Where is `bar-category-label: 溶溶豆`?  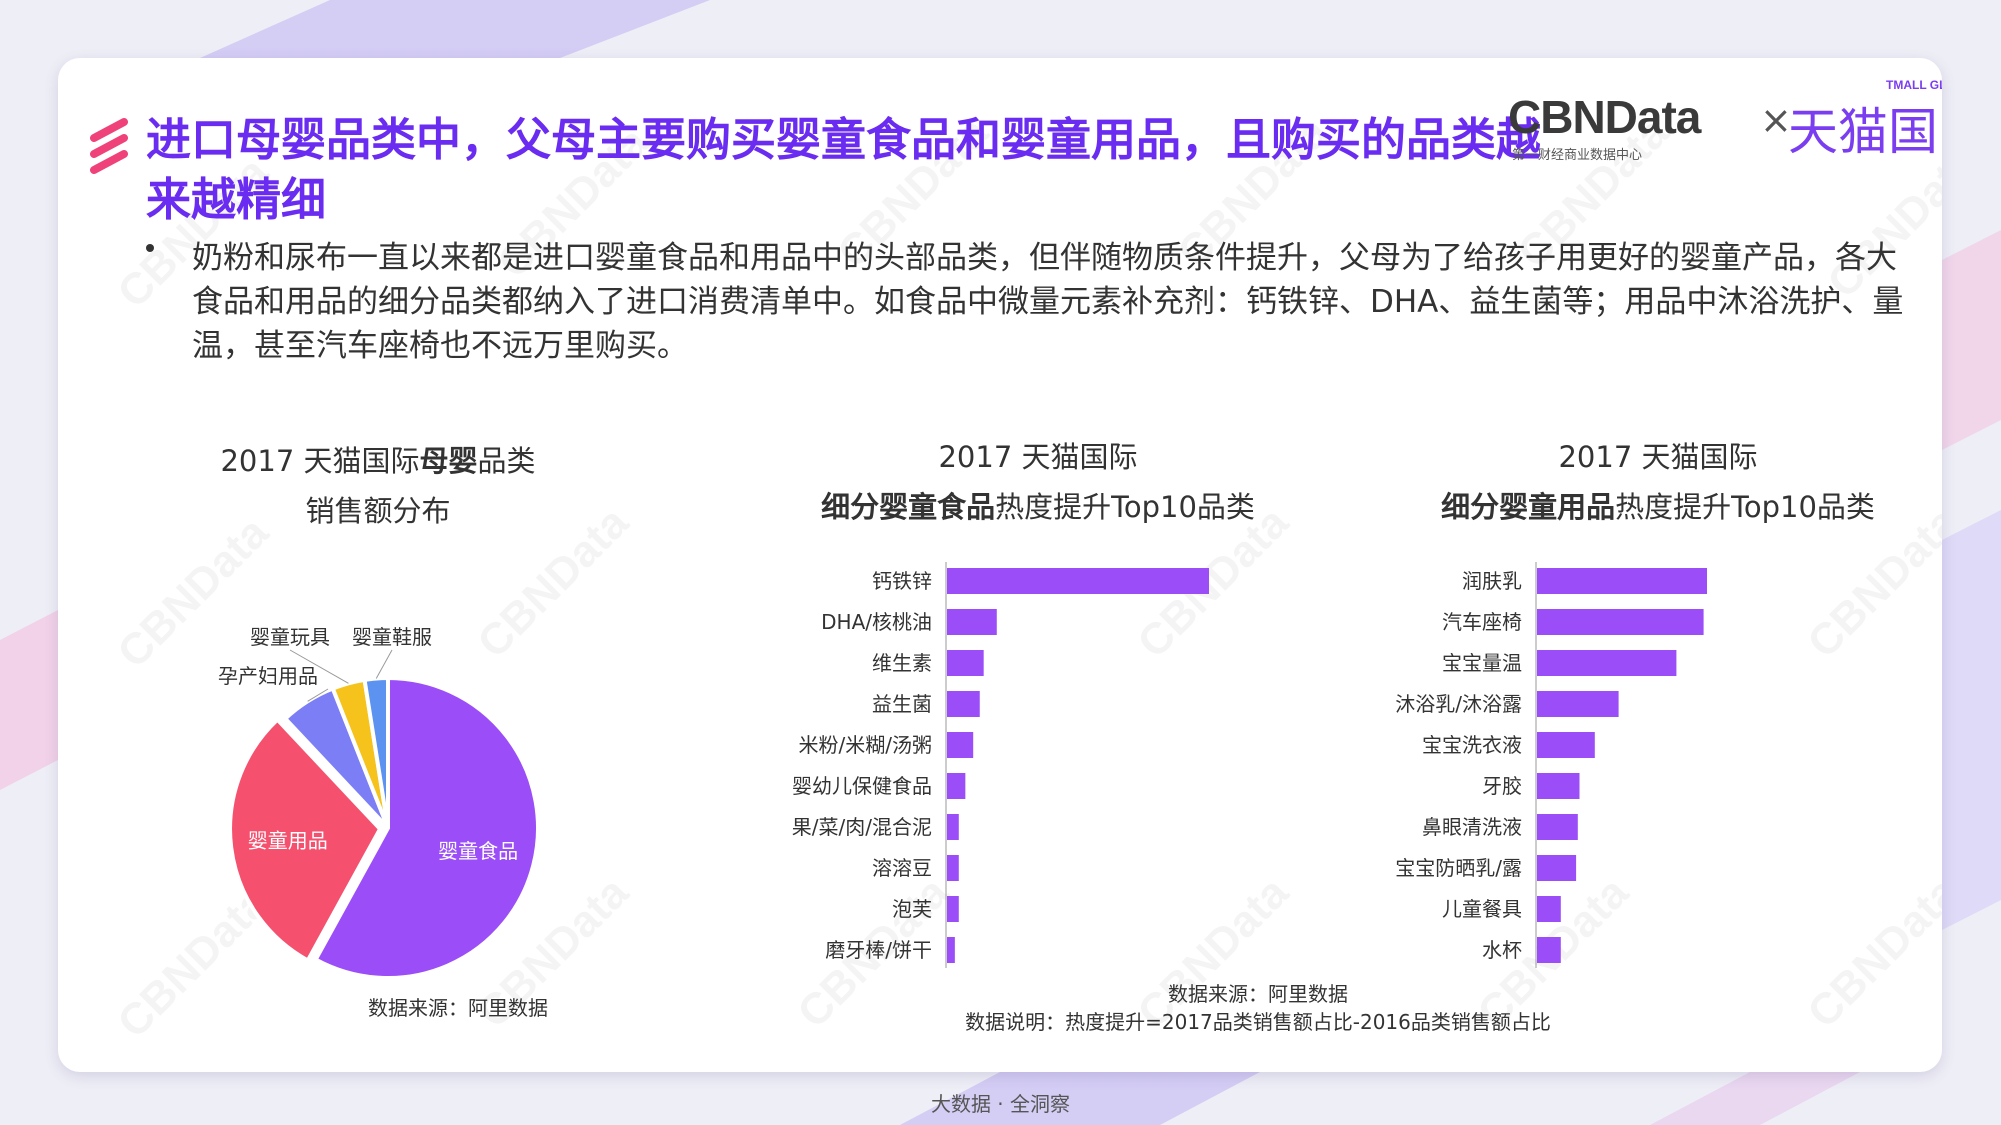 bar-category-label: 溶溶豆 is located at coordinates (902, 868).